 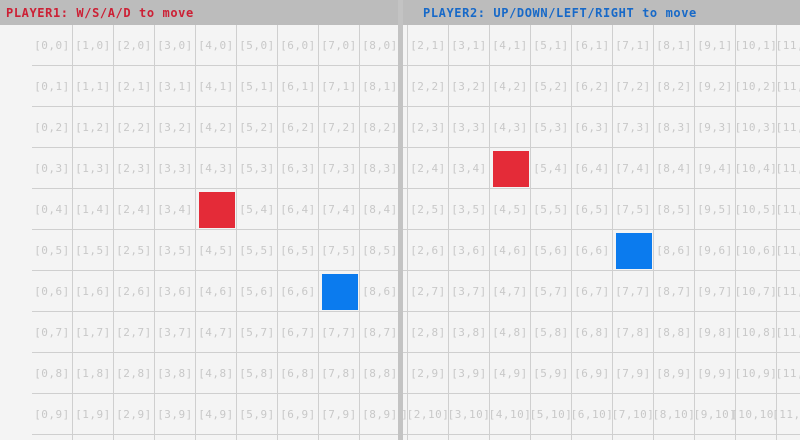 I want to click on grid-cell: [11,3], so click(x=788, y=127).